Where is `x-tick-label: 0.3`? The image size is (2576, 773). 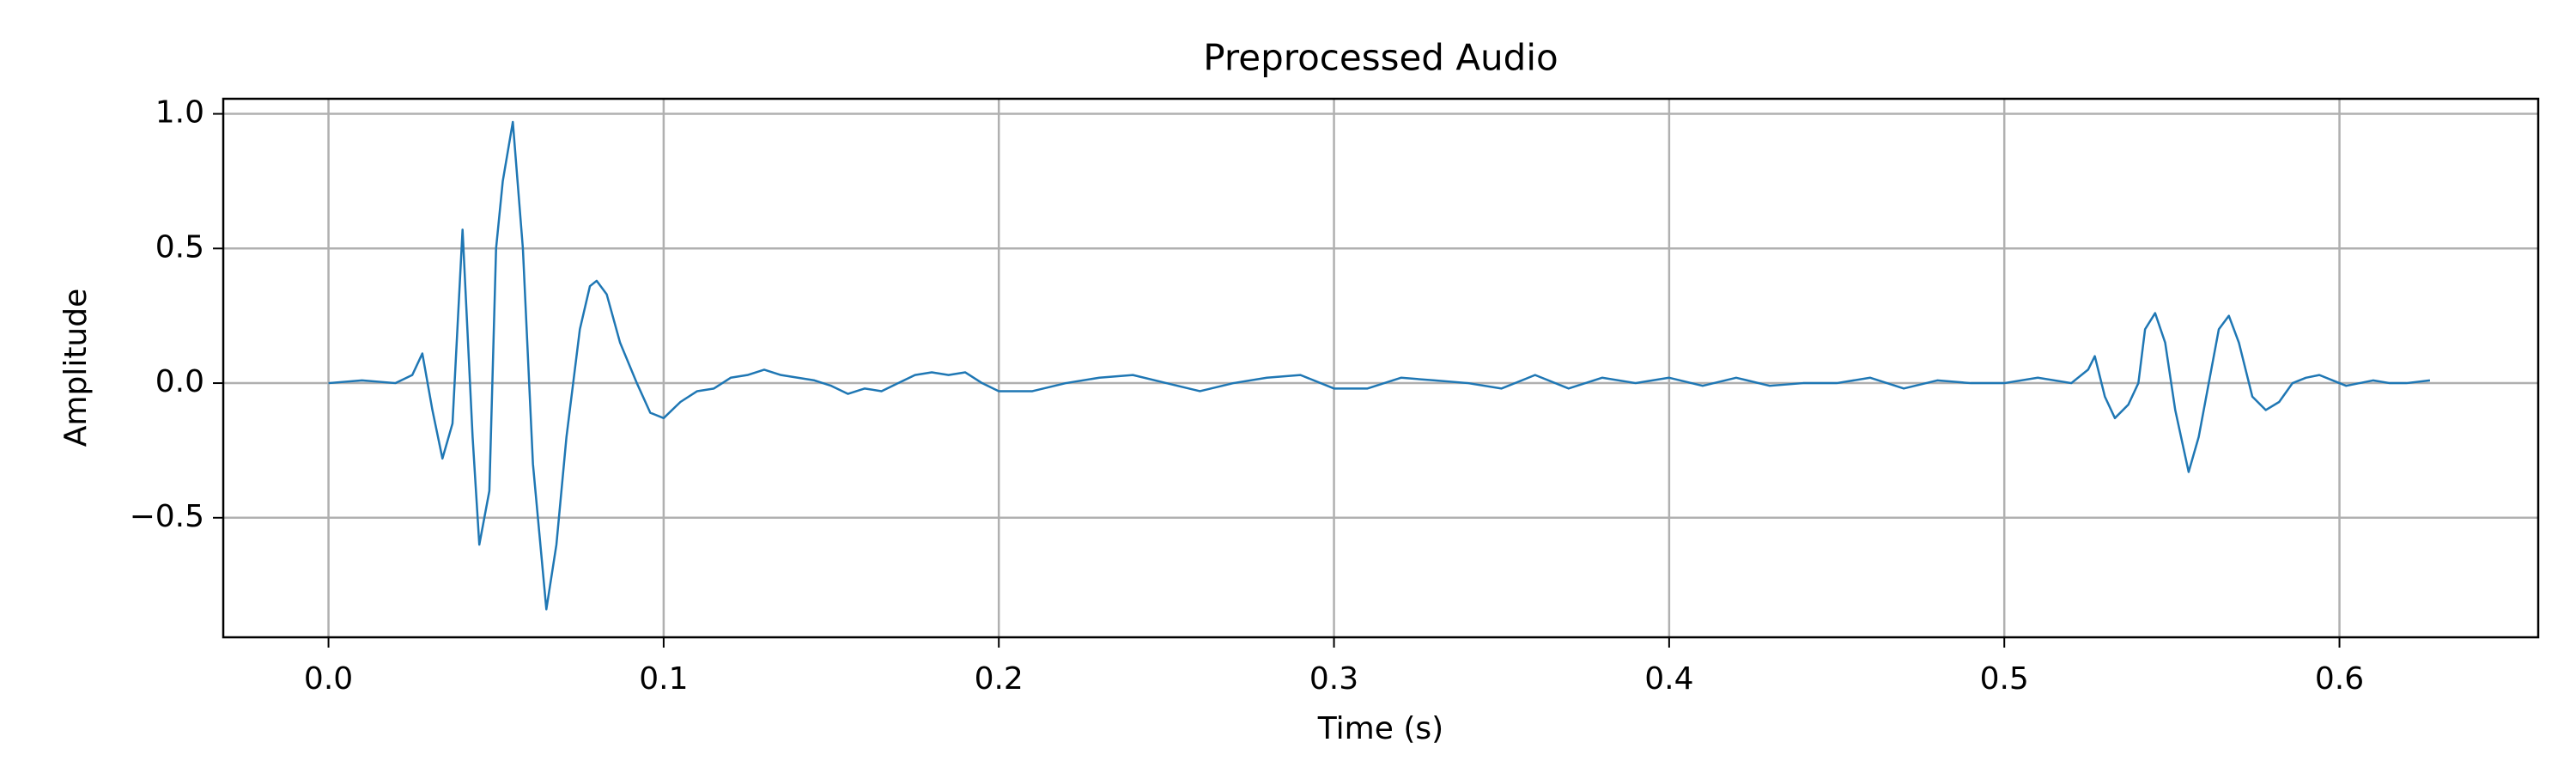
x-tick-label: 0.3 is located at coordinates (1334, 679).